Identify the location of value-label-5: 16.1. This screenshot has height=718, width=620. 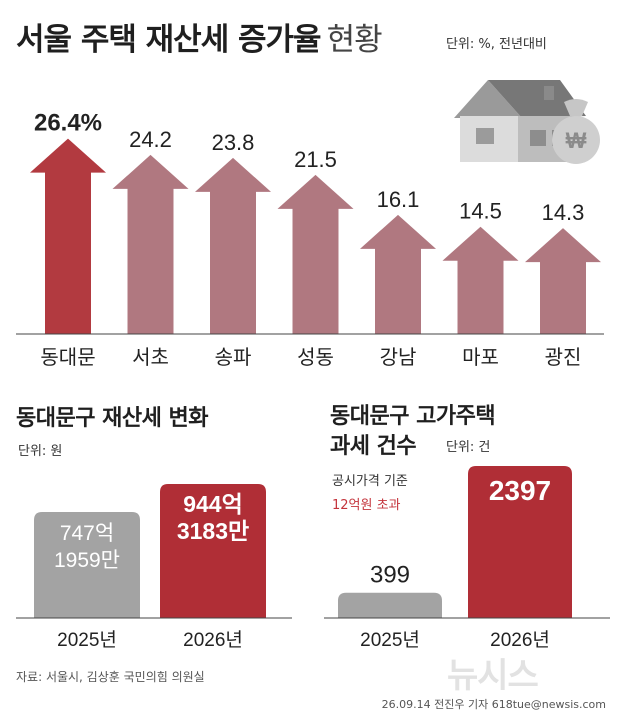
(398, 199).